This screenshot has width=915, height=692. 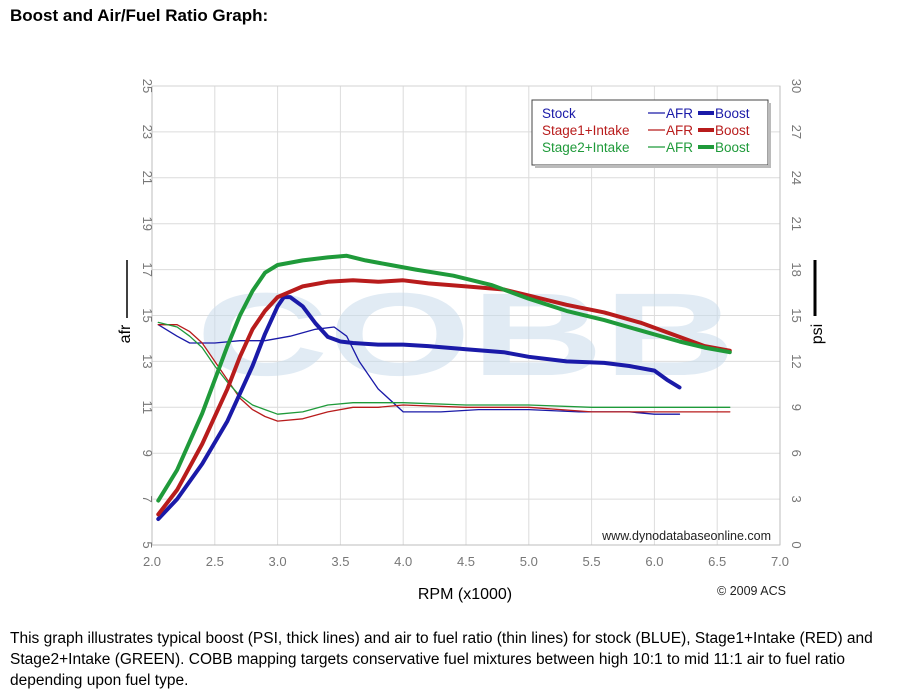 I want to click on cobb-watermark: COBB, so click(x=466, y=335).